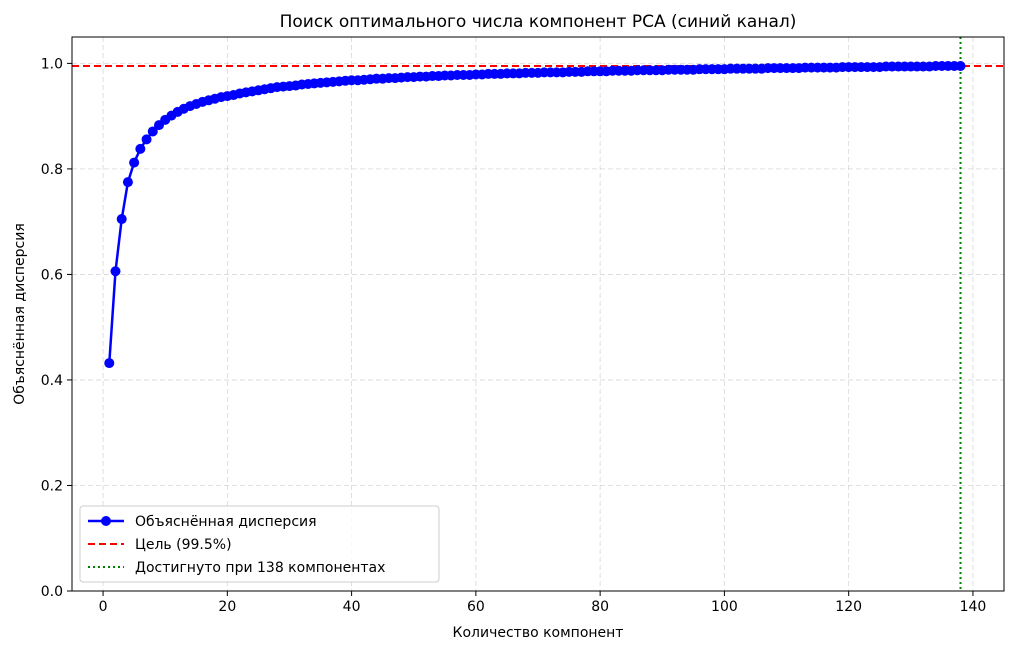 This screenshot has width=1014, height=655. I want to click on legend-label: Достигнуто при 138 компонентах, so click(260, 568).